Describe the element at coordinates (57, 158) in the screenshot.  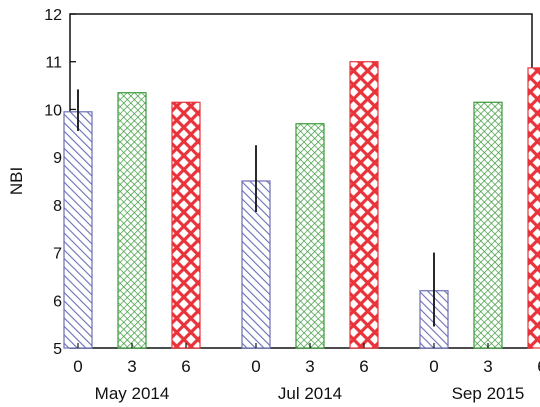
I see `y-tick-label: 9` at that location.